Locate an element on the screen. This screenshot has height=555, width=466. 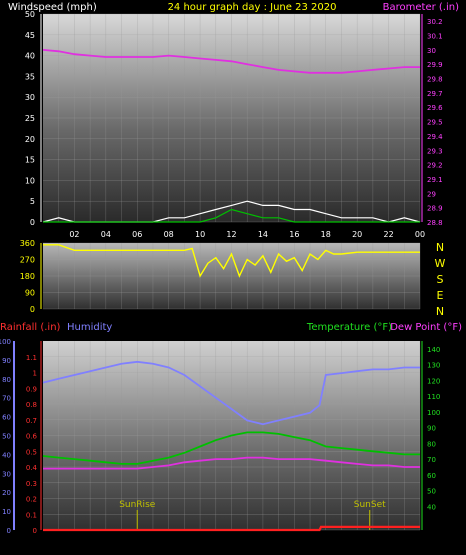
rainfall-tick-label: 0.5 is located at coordinates (31, 452).